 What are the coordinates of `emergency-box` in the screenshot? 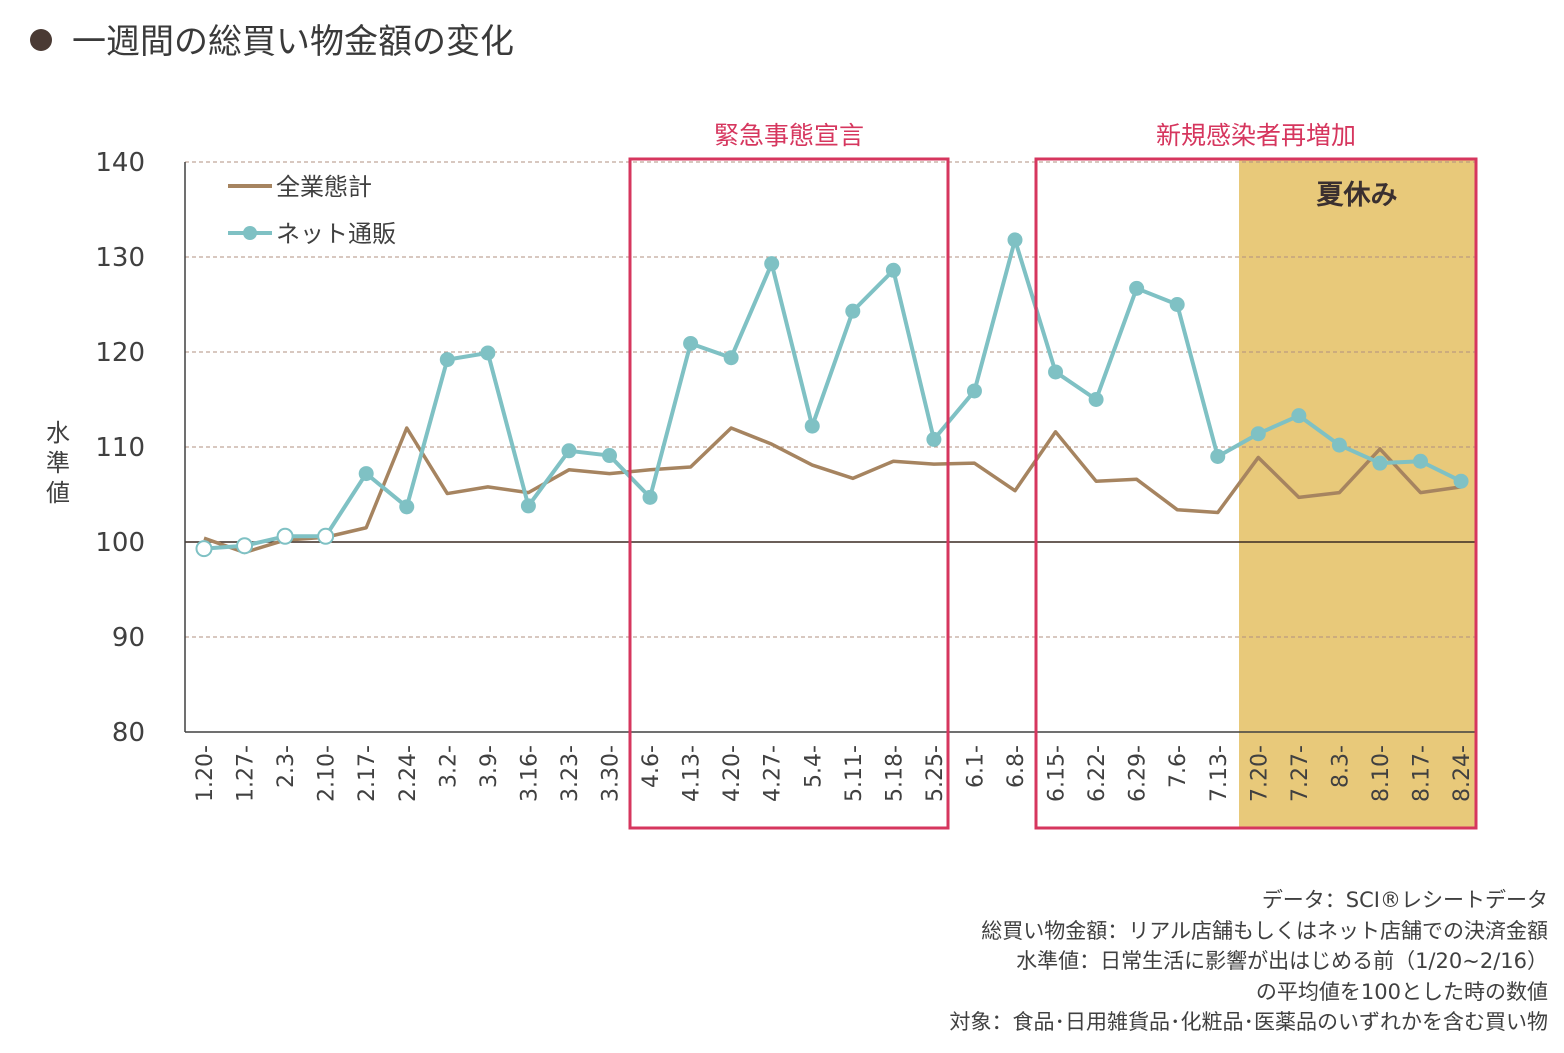 It's located at (789, 493).